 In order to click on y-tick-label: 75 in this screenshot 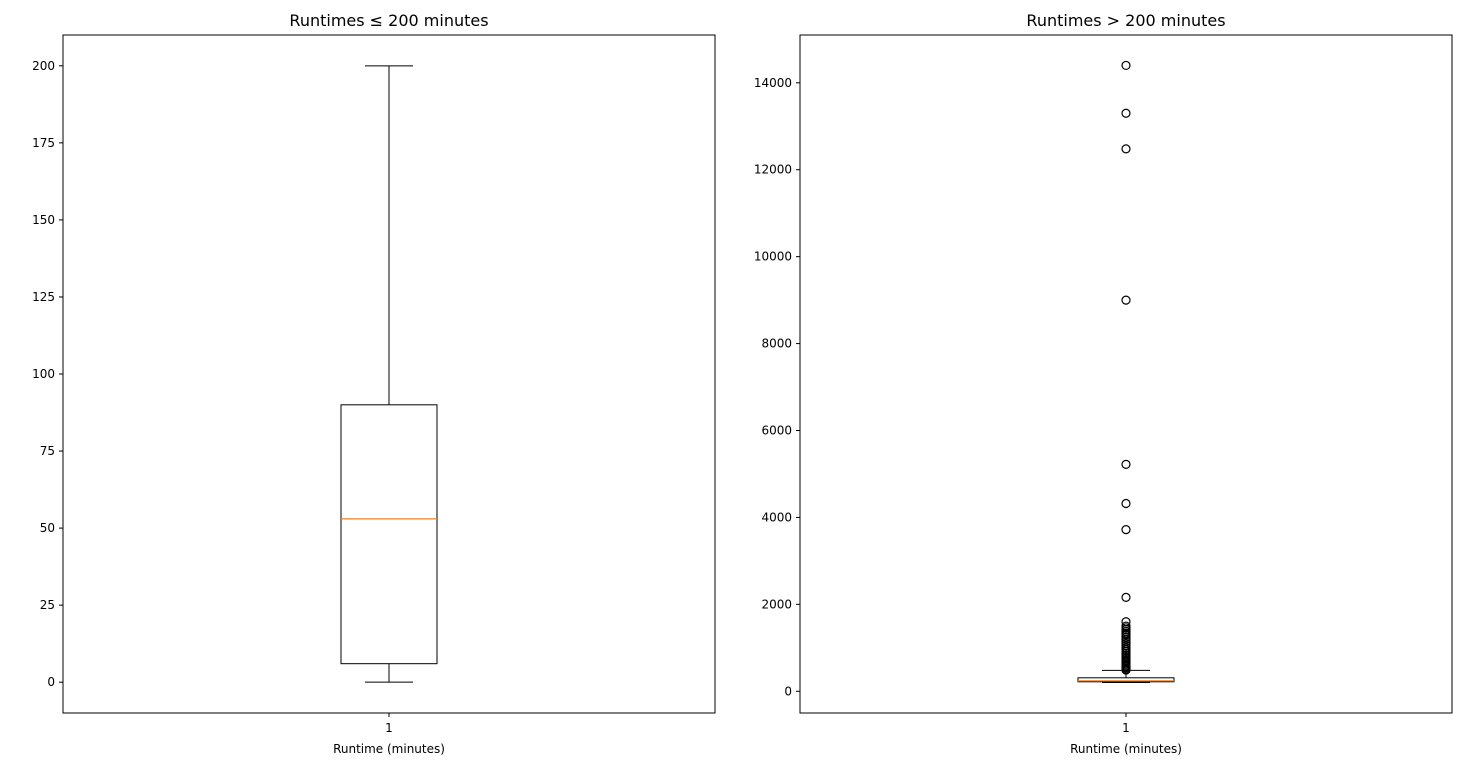, I will do `click(47, 451)`.